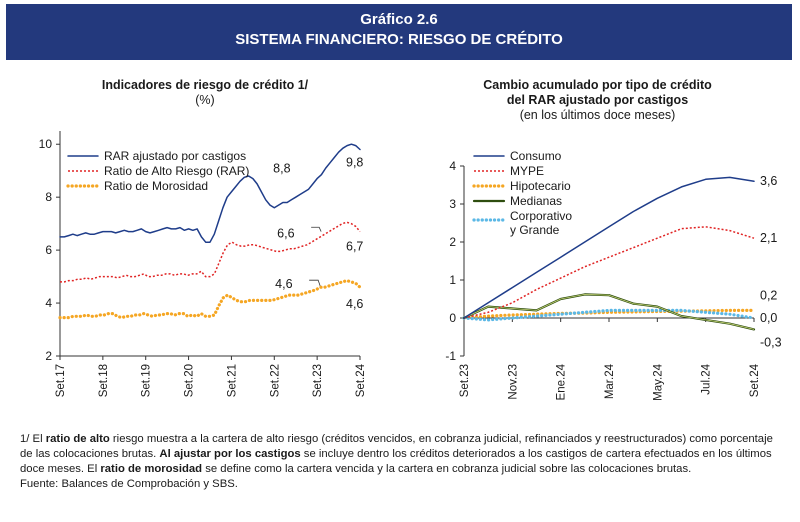  Describe the element at coordinates (275, 380) in the screenshot. I see `left-x-tick-label: Set.22` at that location.